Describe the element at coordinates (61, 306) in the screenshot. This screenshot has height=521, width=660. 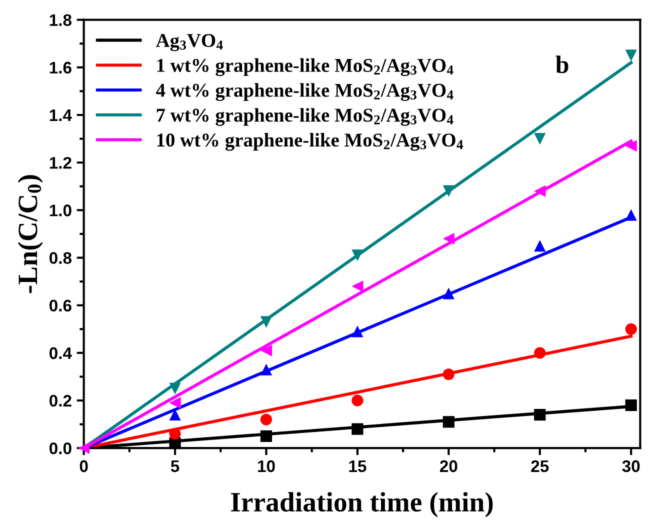
I see `y-tick-label: 0.6` at that location.